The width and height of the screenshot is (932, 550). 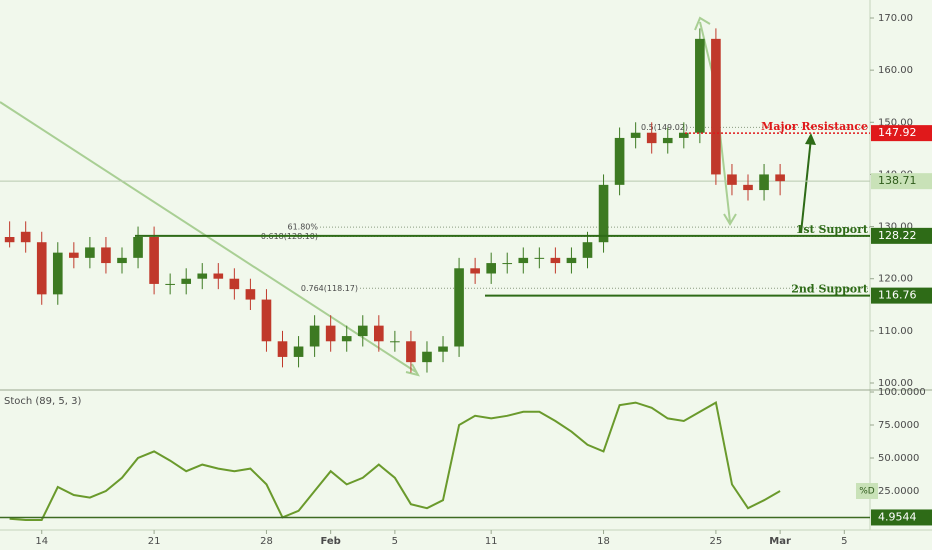 I want to click on level-price-label: 147.92, so click(x=897, y=132).